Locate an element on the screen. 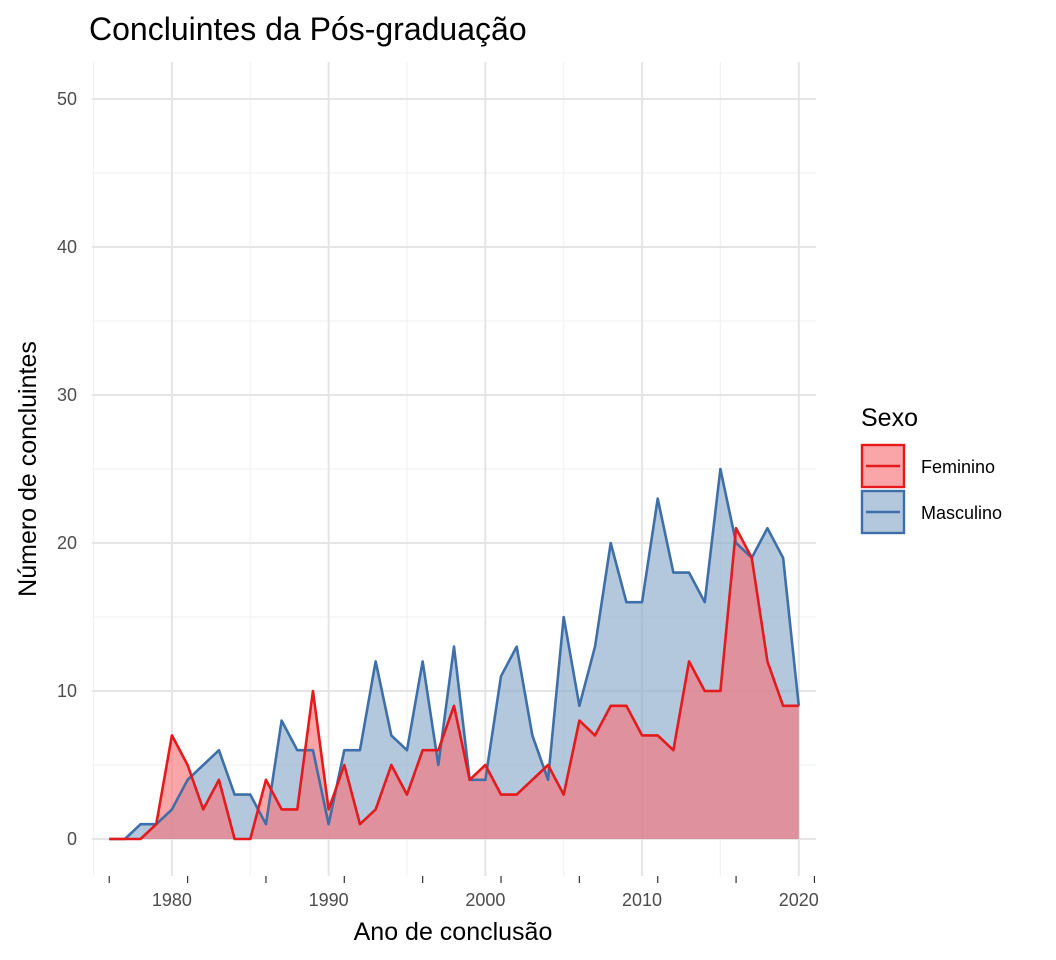 The height and width of the screenshot is (960, 1056). legend-item-masculino: Masculino is located at coordinates (931, 512).